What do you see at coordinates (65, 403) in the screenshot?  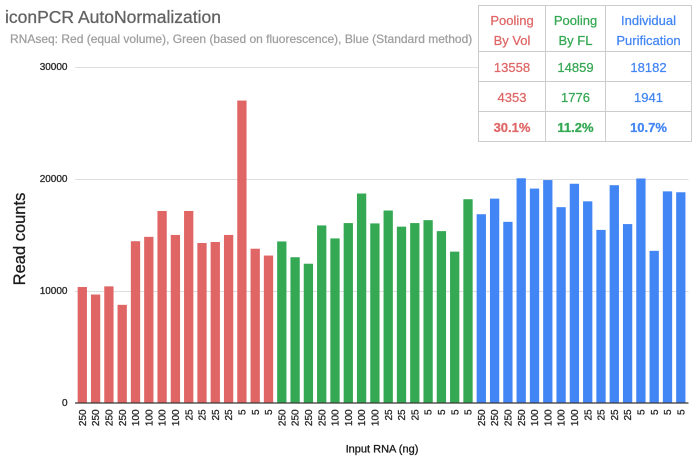 I see `svg-text: 0` at bounding box center [65, 403].